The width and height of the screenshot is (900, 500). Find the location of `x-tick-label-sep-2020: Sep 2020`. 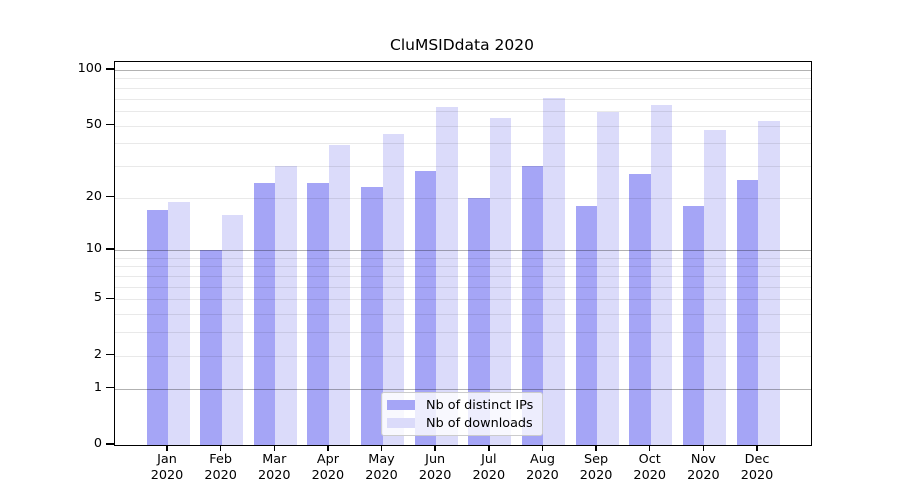

x-tick-label-sep-2020: Sep 2020 is located at coordinates (596, 467).